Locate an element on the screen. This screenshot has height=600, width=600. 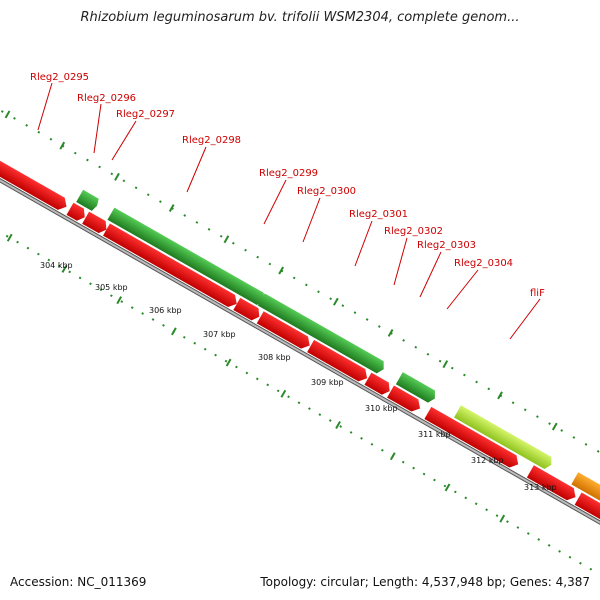
gene-label: Rleg2_0302 is located at coordinates (413, 231).